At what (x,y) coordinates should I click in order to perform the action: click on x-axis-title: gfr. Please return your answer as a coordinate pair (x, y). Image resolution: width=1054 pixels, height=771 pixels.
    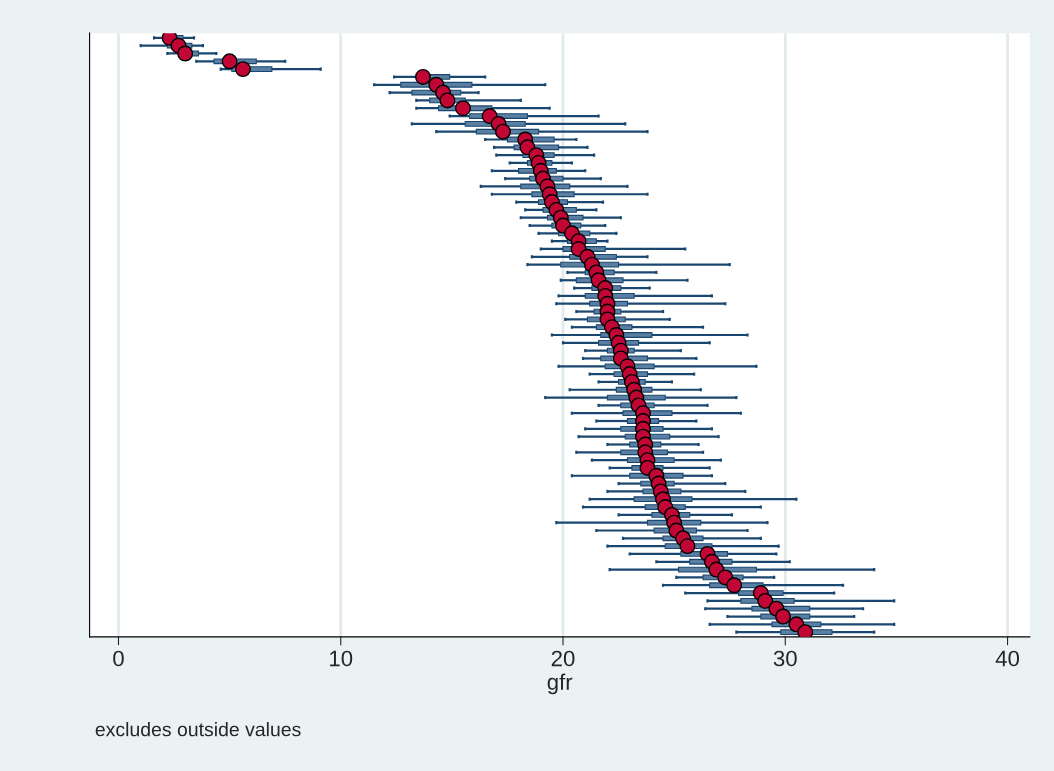
    Looking at the image, I should click on (560, 684).